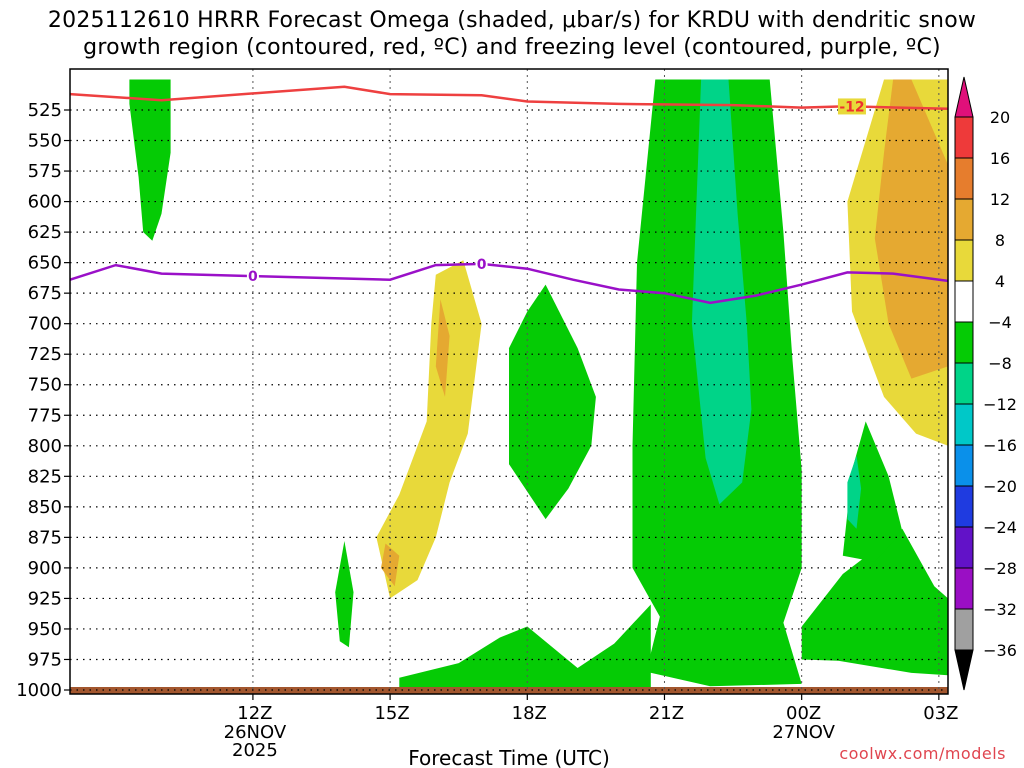 The image size is (1024, 768). I want to click on y-tick-label-550: 550, so click(45, 141).